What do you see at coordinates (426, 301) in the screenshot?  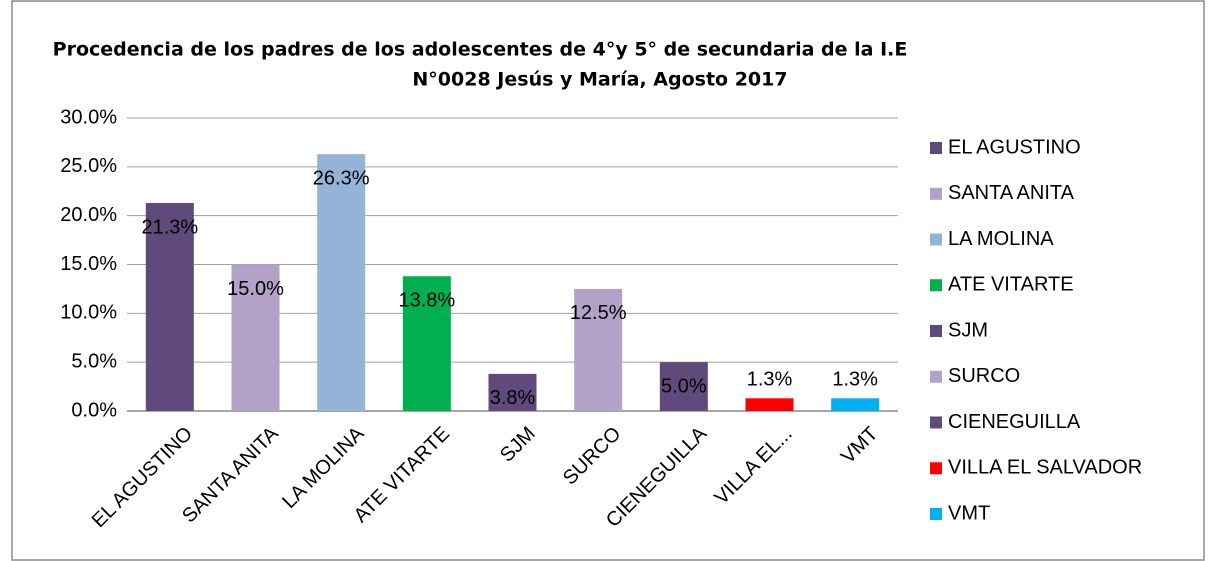 I see `data-label: 13.8%` at bounding box center [426, 301].